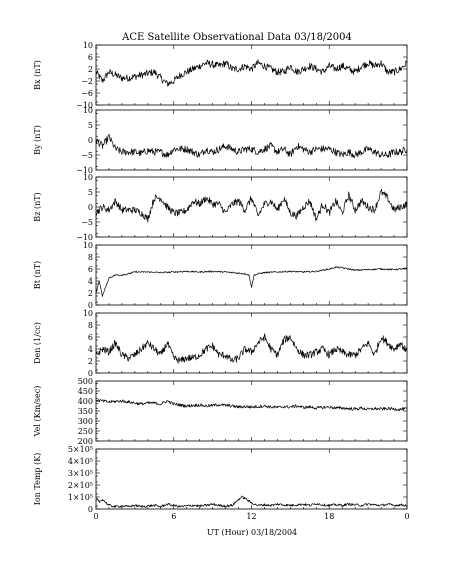 The width and height of the screenshot is (453, 566). What do you see at coordinates (87, 93) in the screenshot?
I see `y-tick-label: −6` at bounding box center [87, 93].